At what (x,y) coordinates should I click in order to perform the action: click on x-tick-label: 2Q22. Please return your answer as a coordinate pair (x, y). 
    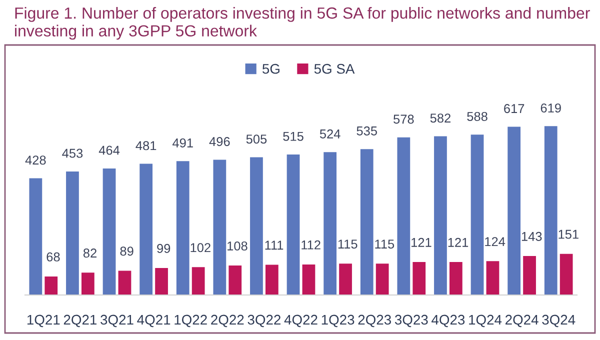
    Looking at the image, I should click on (227, 321).